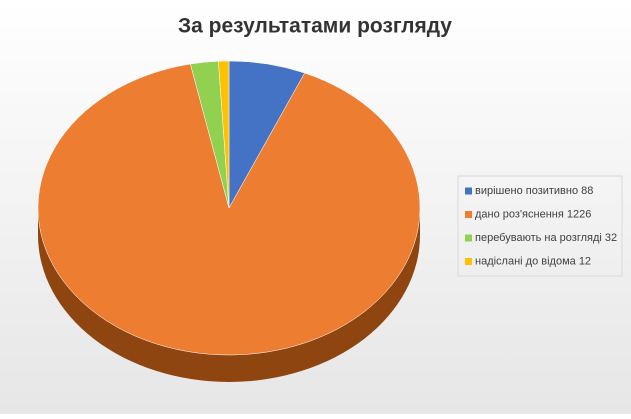  Describe the element at coordinates (315, 26) in the screenshot. I see `chart-title: За результатами розгляду` at that location.